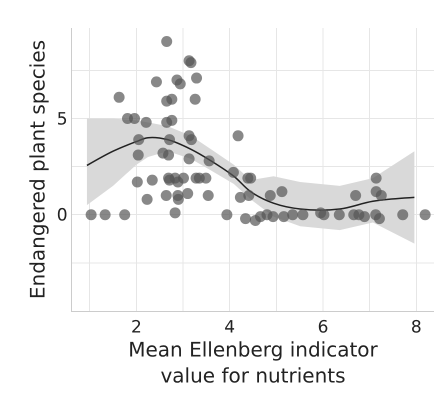 The width and height of the screenshot is (438, 411). Describe the element at coordinates (62, 119) in the screenshot. I see `y-tick-label: 5` at that location.